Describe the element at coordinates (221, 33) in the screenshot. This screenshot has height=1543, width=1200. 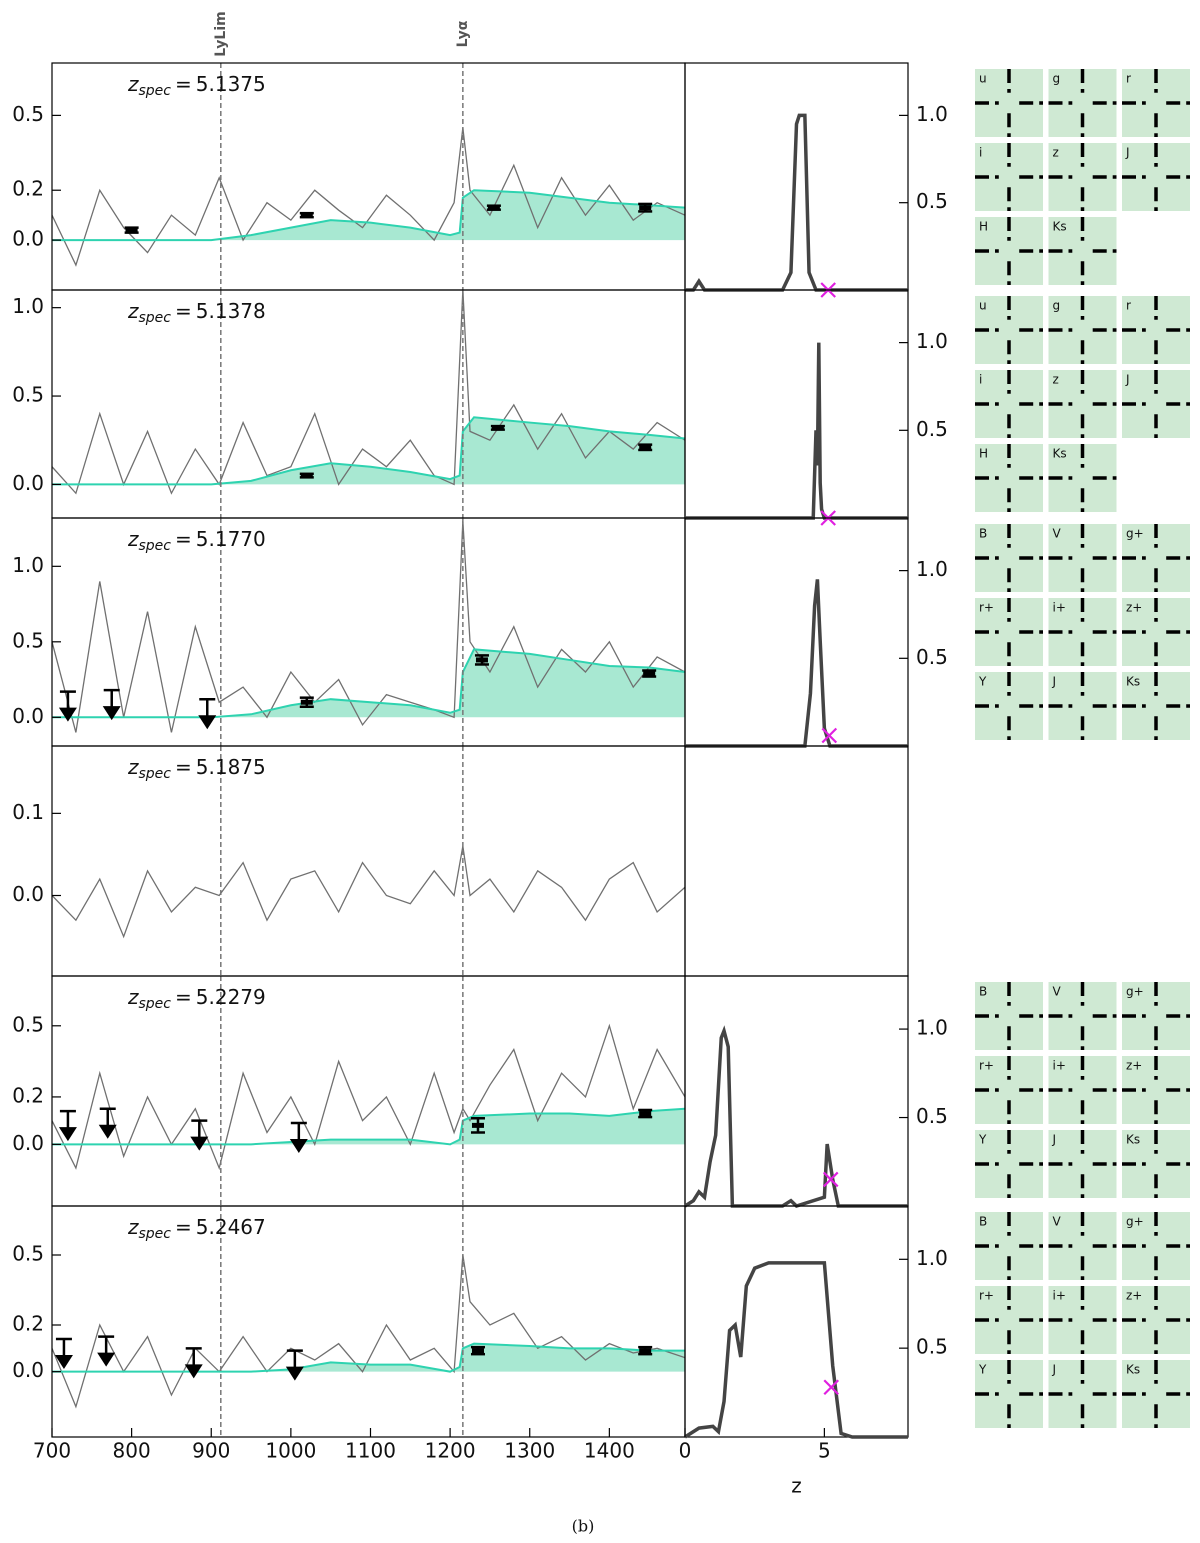
I see `reference-label: LyLim` at that location.